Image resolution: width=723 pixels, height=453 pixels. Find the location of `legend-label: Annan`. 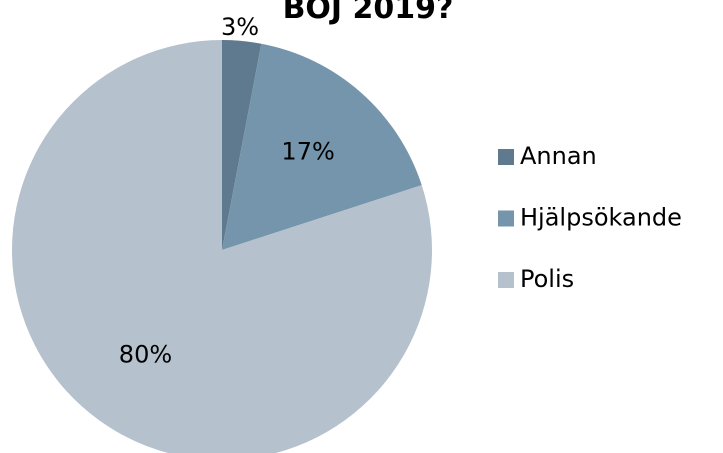

legend-label: Annan is located at coordinates (558, 156).